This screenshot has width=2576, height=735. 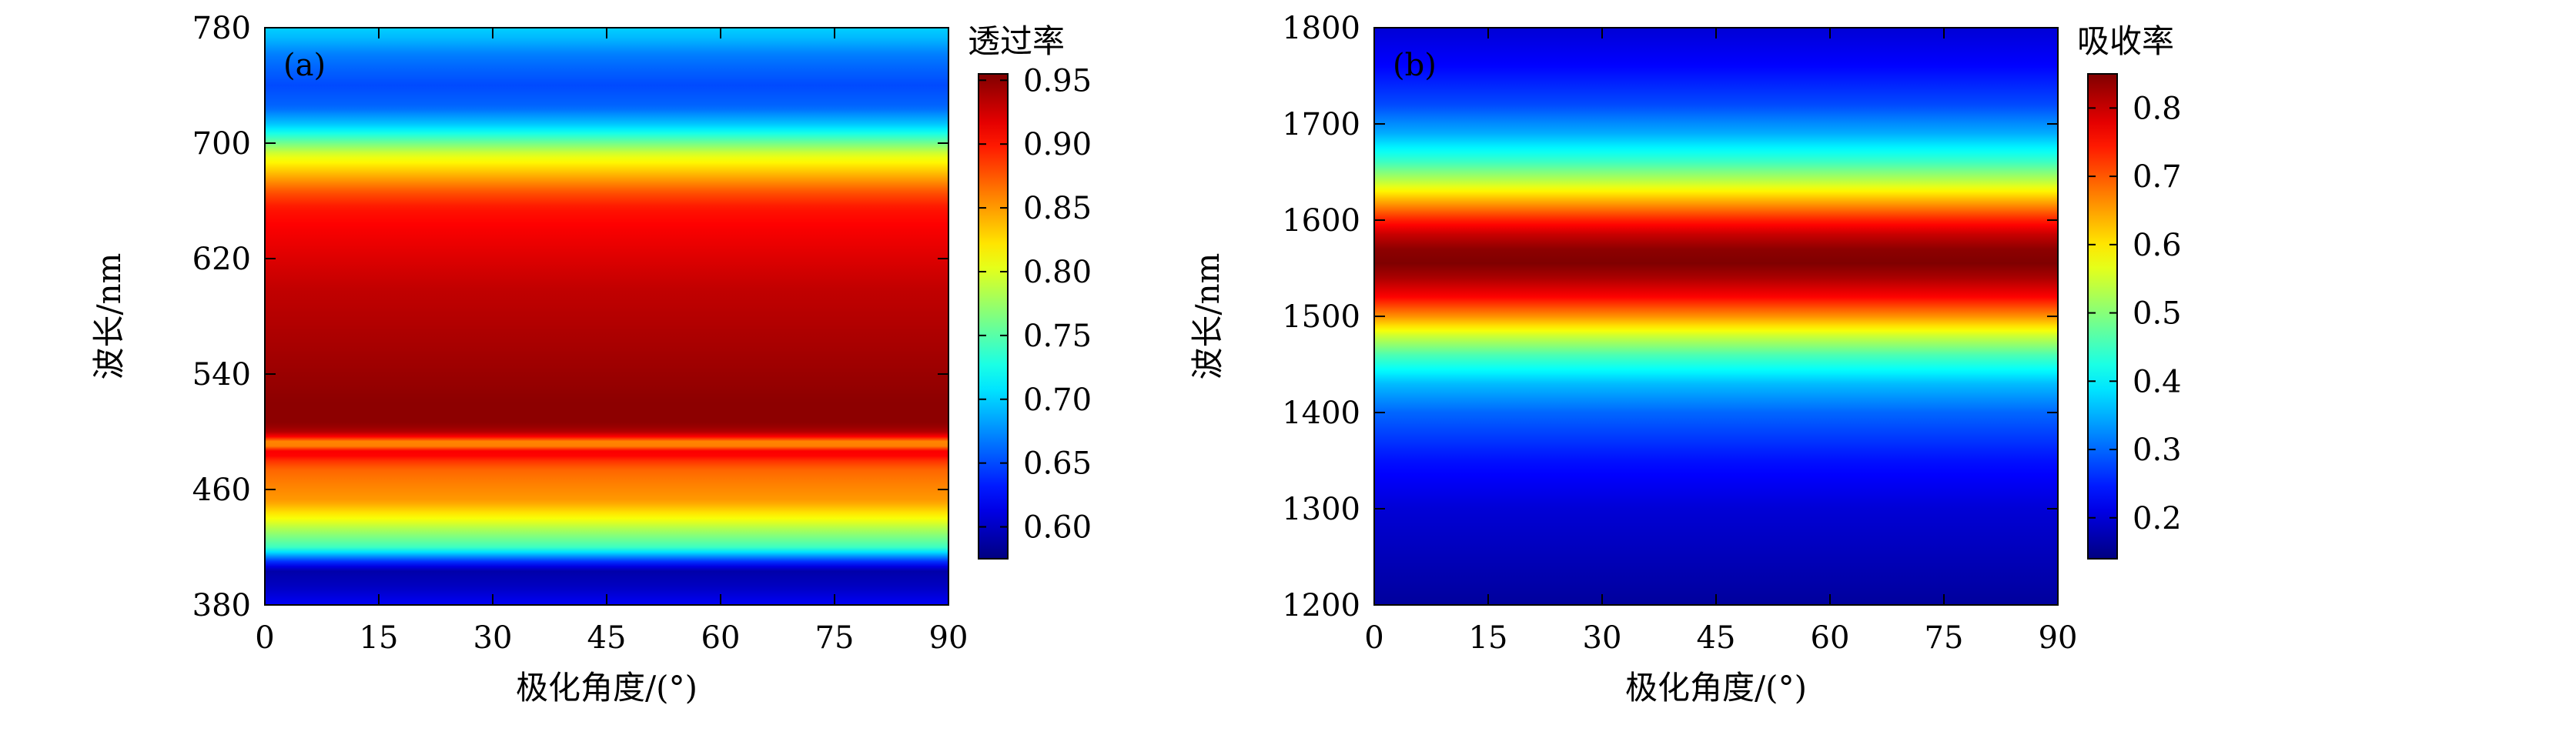 I want to click on colorbar-tick-label: 0.85, so click(x=1057, y=208).